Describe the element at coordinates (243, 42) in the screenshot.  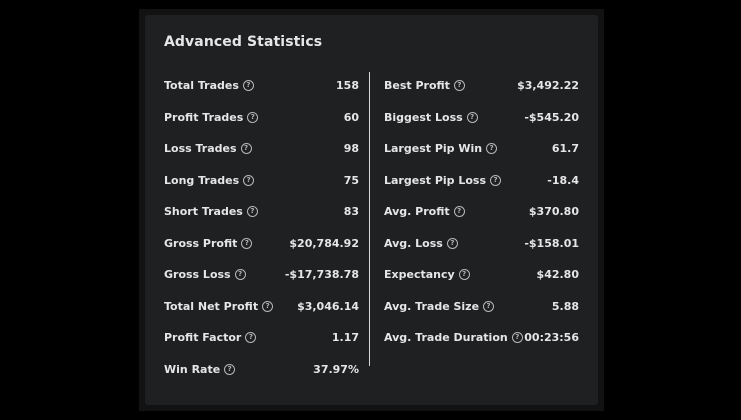
I see `card-title: Advanced Statistics` at that location.